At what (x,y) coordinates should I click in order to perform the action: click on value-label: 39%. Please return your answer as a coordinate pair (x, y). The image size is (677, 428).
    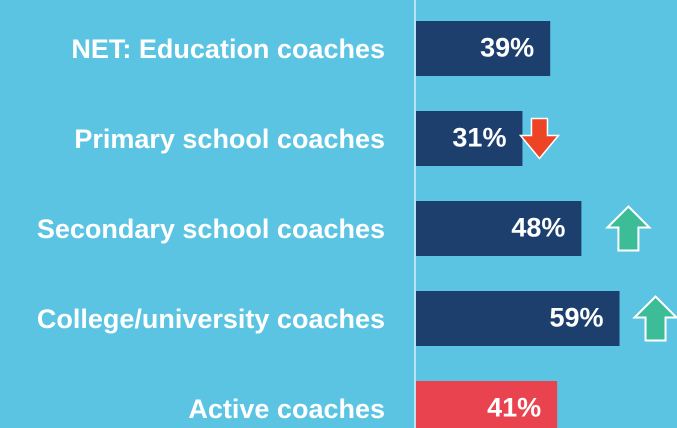
    Looking at the image, I should click on (507, 48).